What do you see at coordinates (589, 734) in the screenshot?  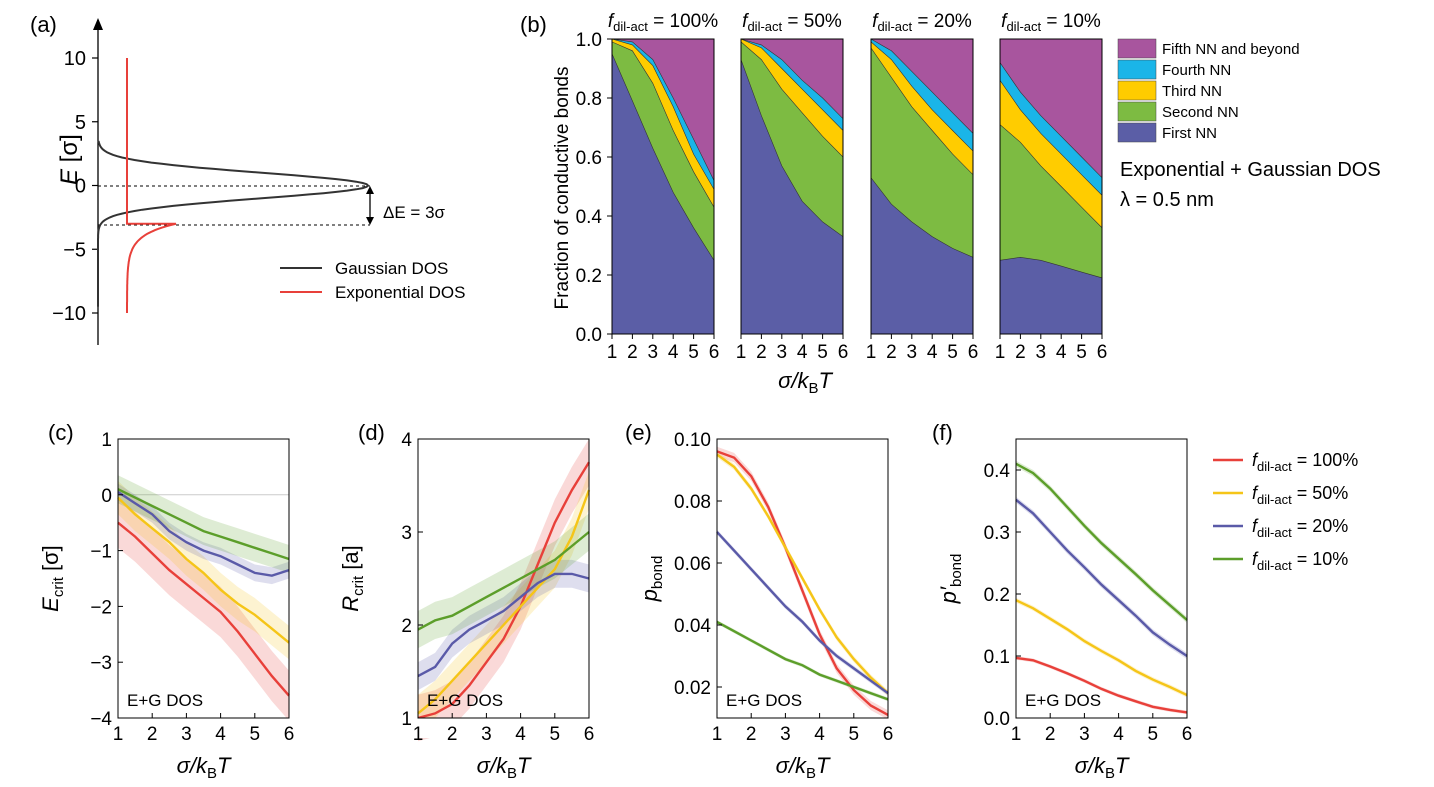 I see `xtick-label: 6` at bounding box center [589, 734].